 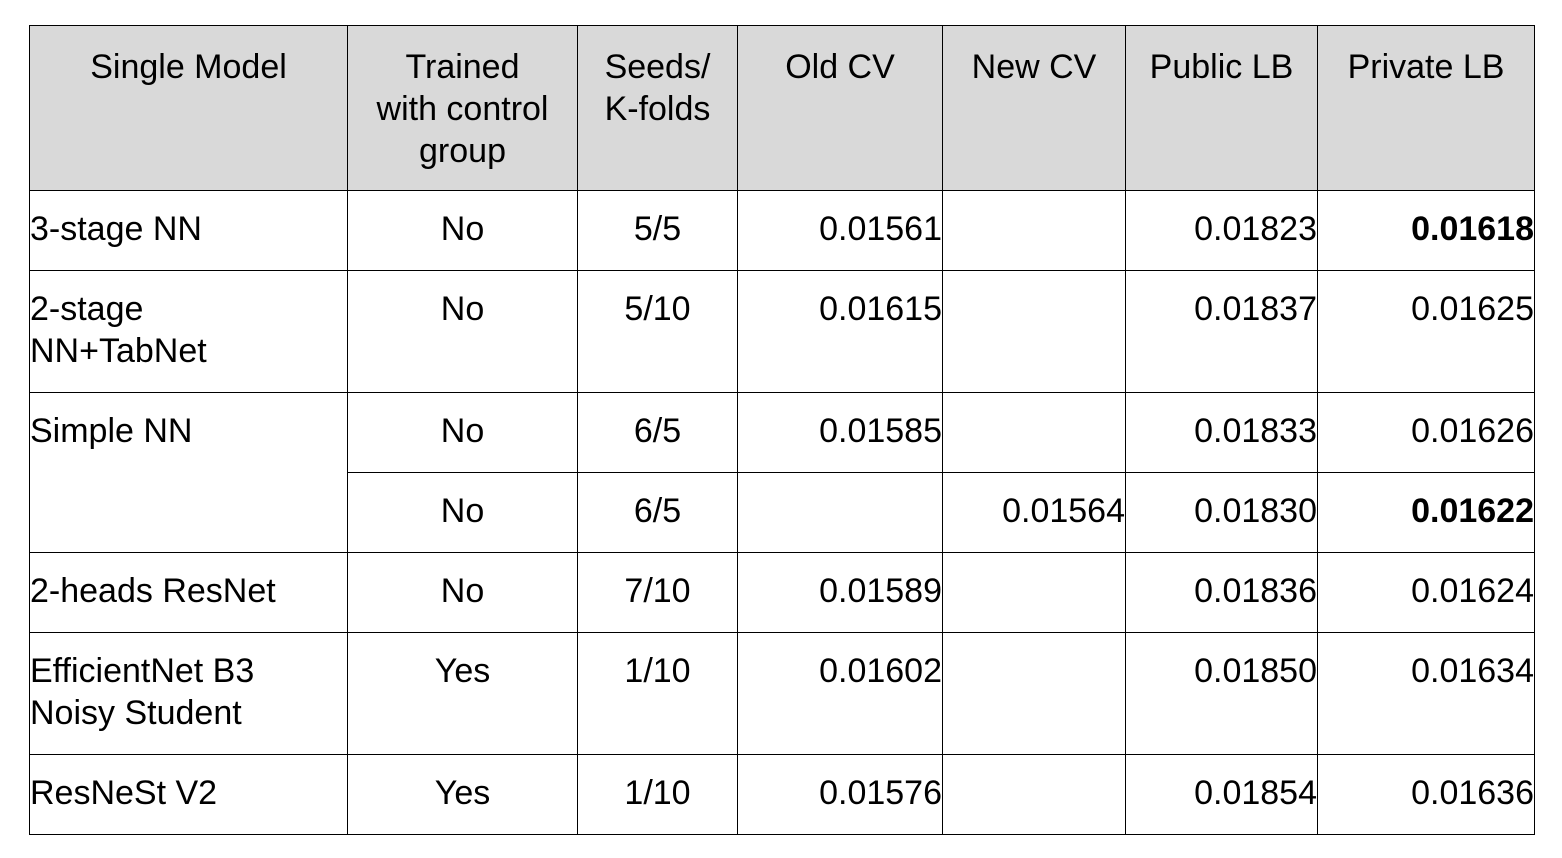 What do you see at coordinates (1221, 512) in the screenshot?
I see `public-lb-cell: 0.01830` at bounding box center [1221, 512].